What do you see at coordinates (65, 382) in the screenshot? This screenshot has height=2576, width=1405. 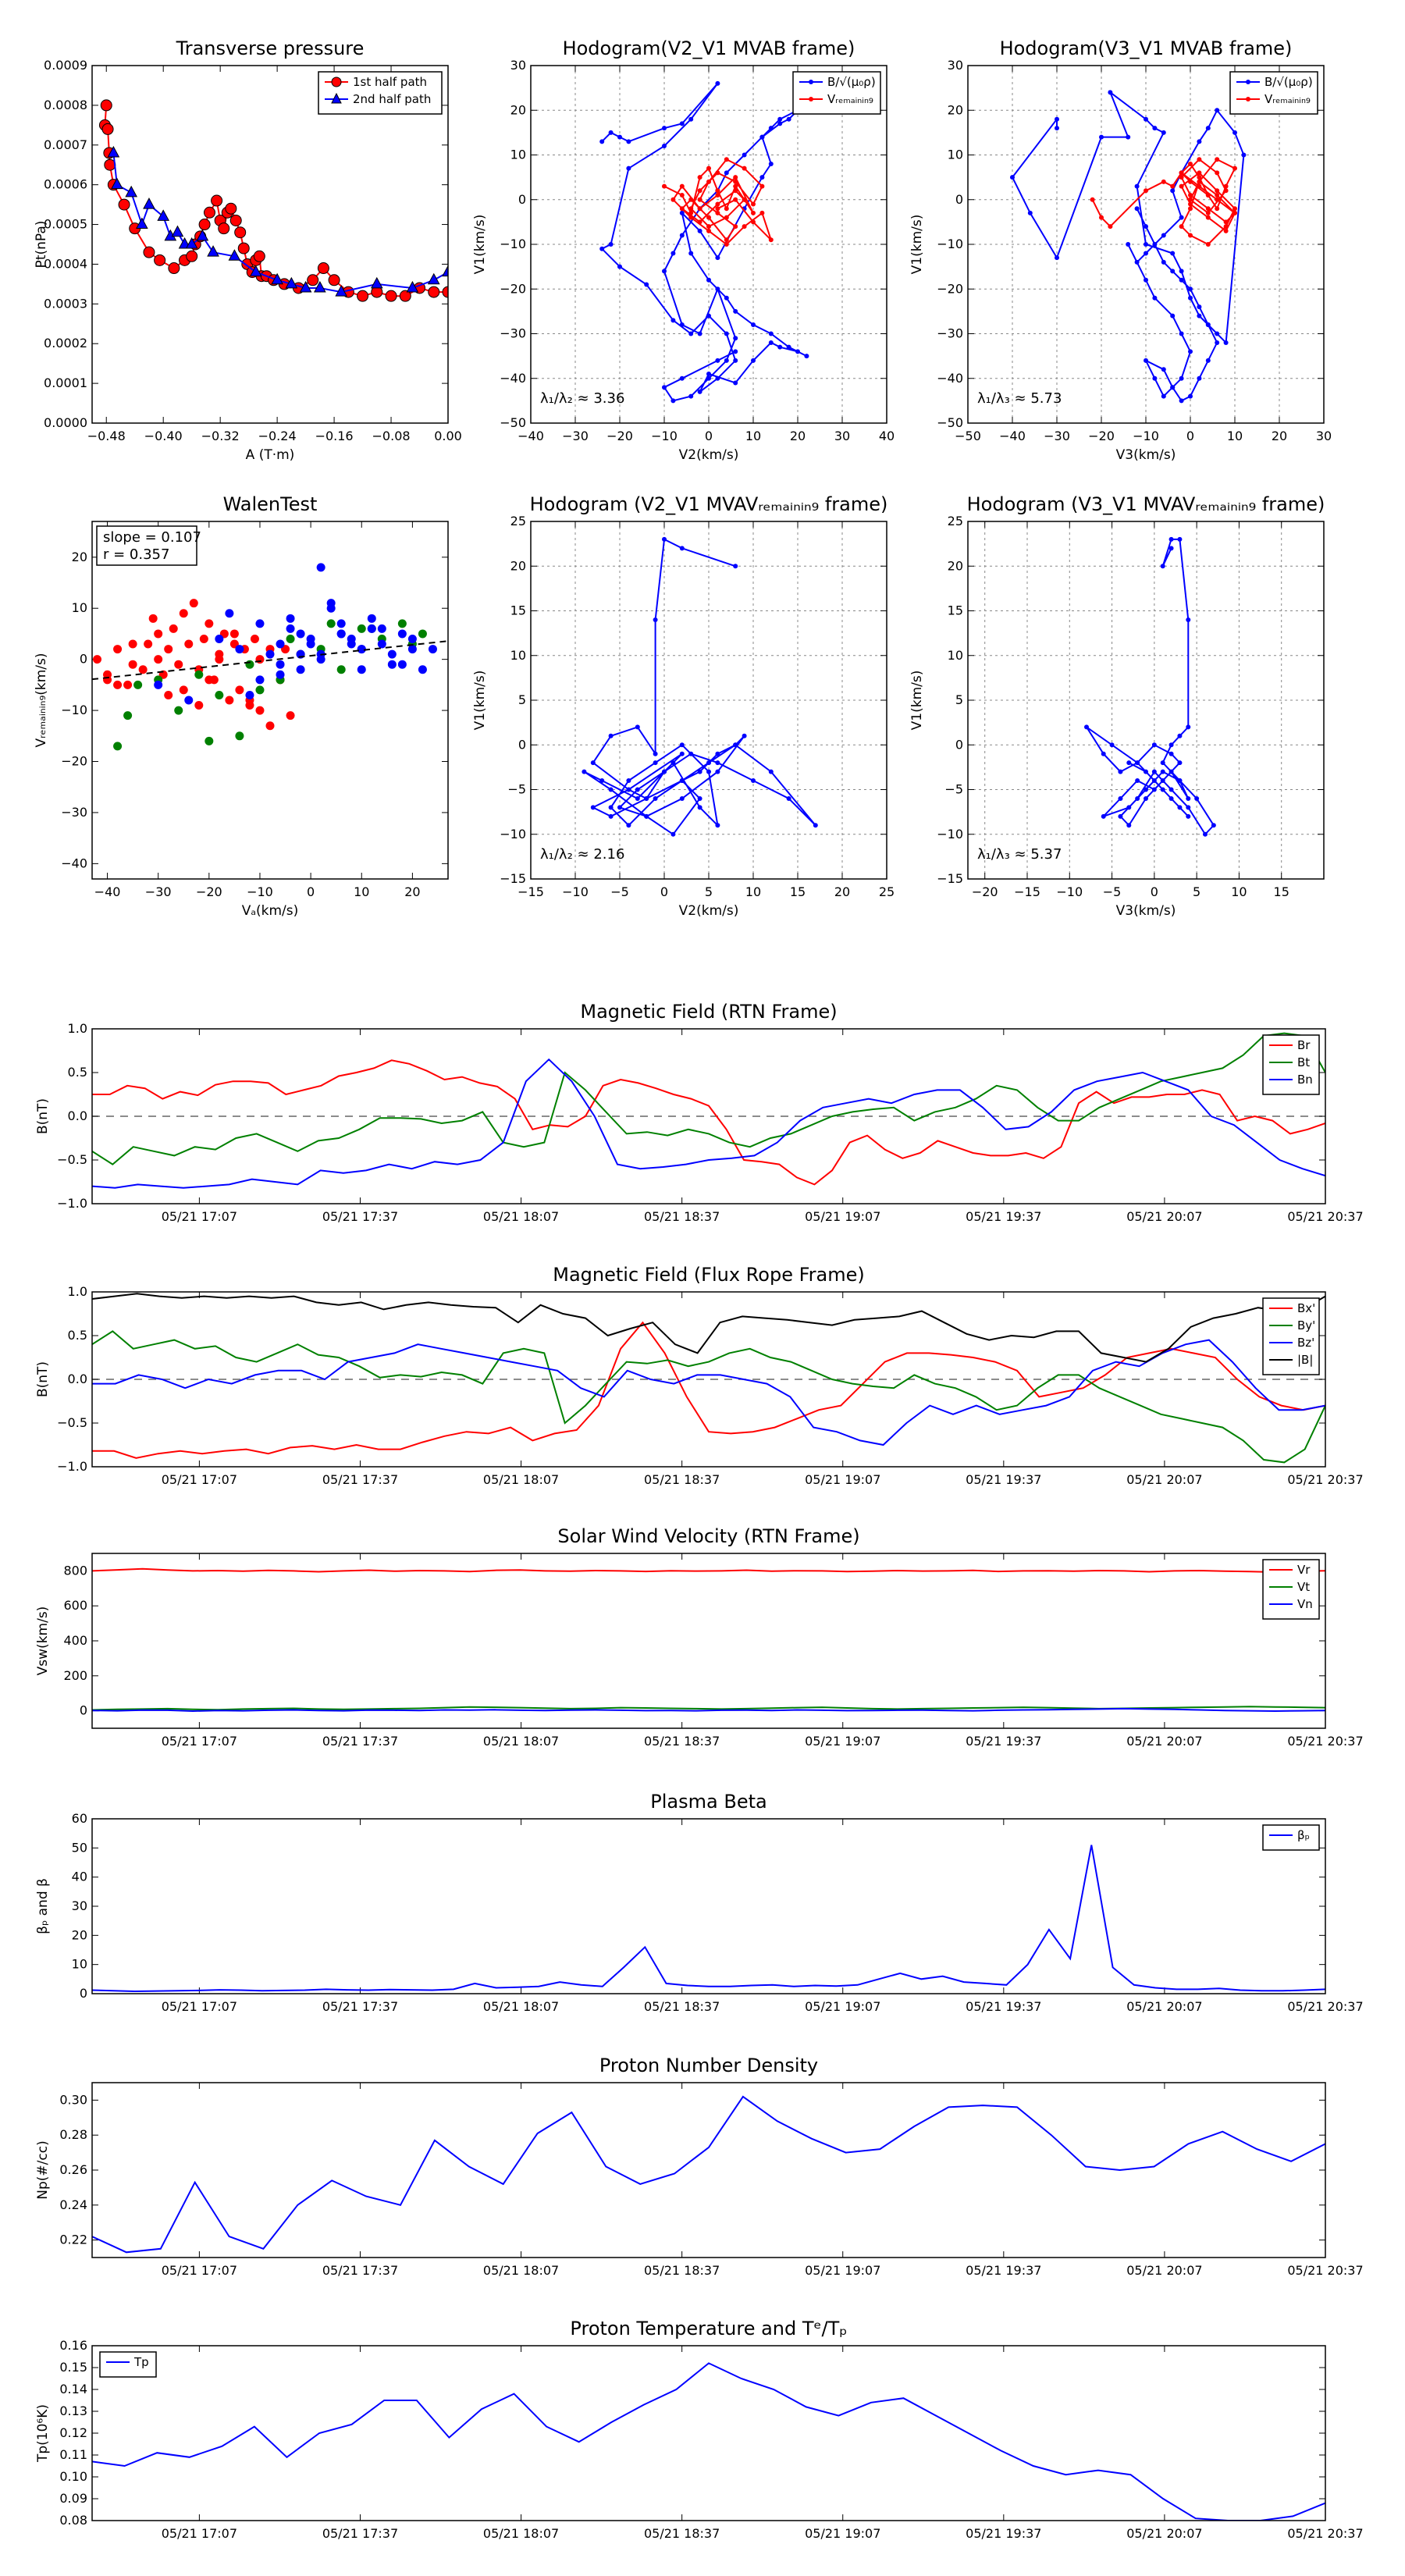 I see `y-tick-label: 0.0001` at bounding box center [65, 382].